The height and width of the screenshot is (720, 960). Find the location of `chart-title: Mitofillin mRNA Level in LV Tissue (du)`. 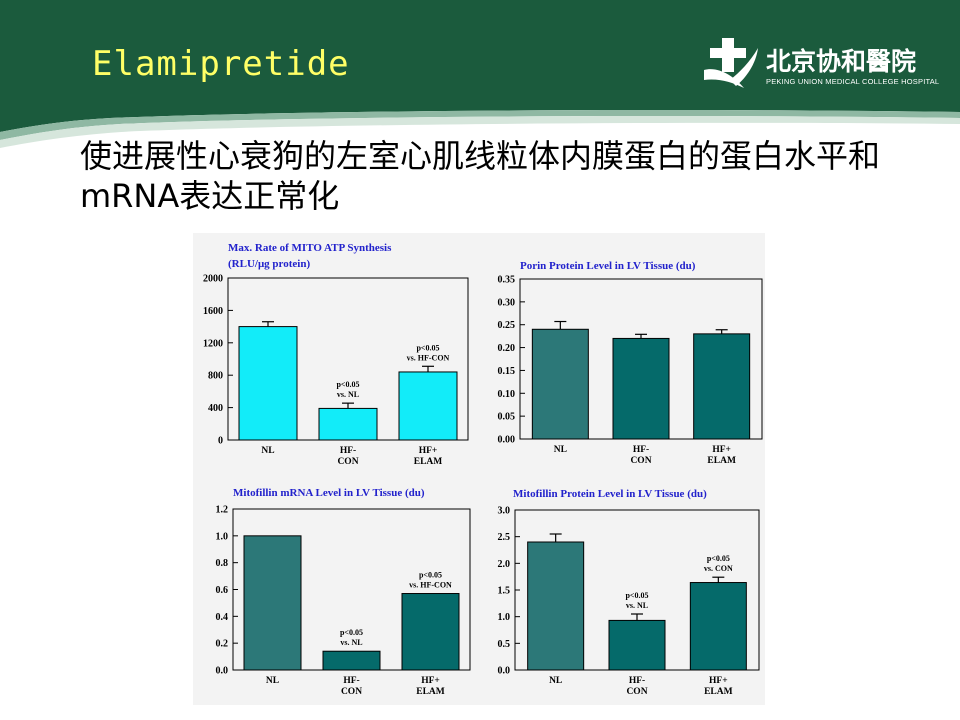

chart-title: Mitofillin mRNA Level in LV Tissue (du) is located at coordinates (329, 493).